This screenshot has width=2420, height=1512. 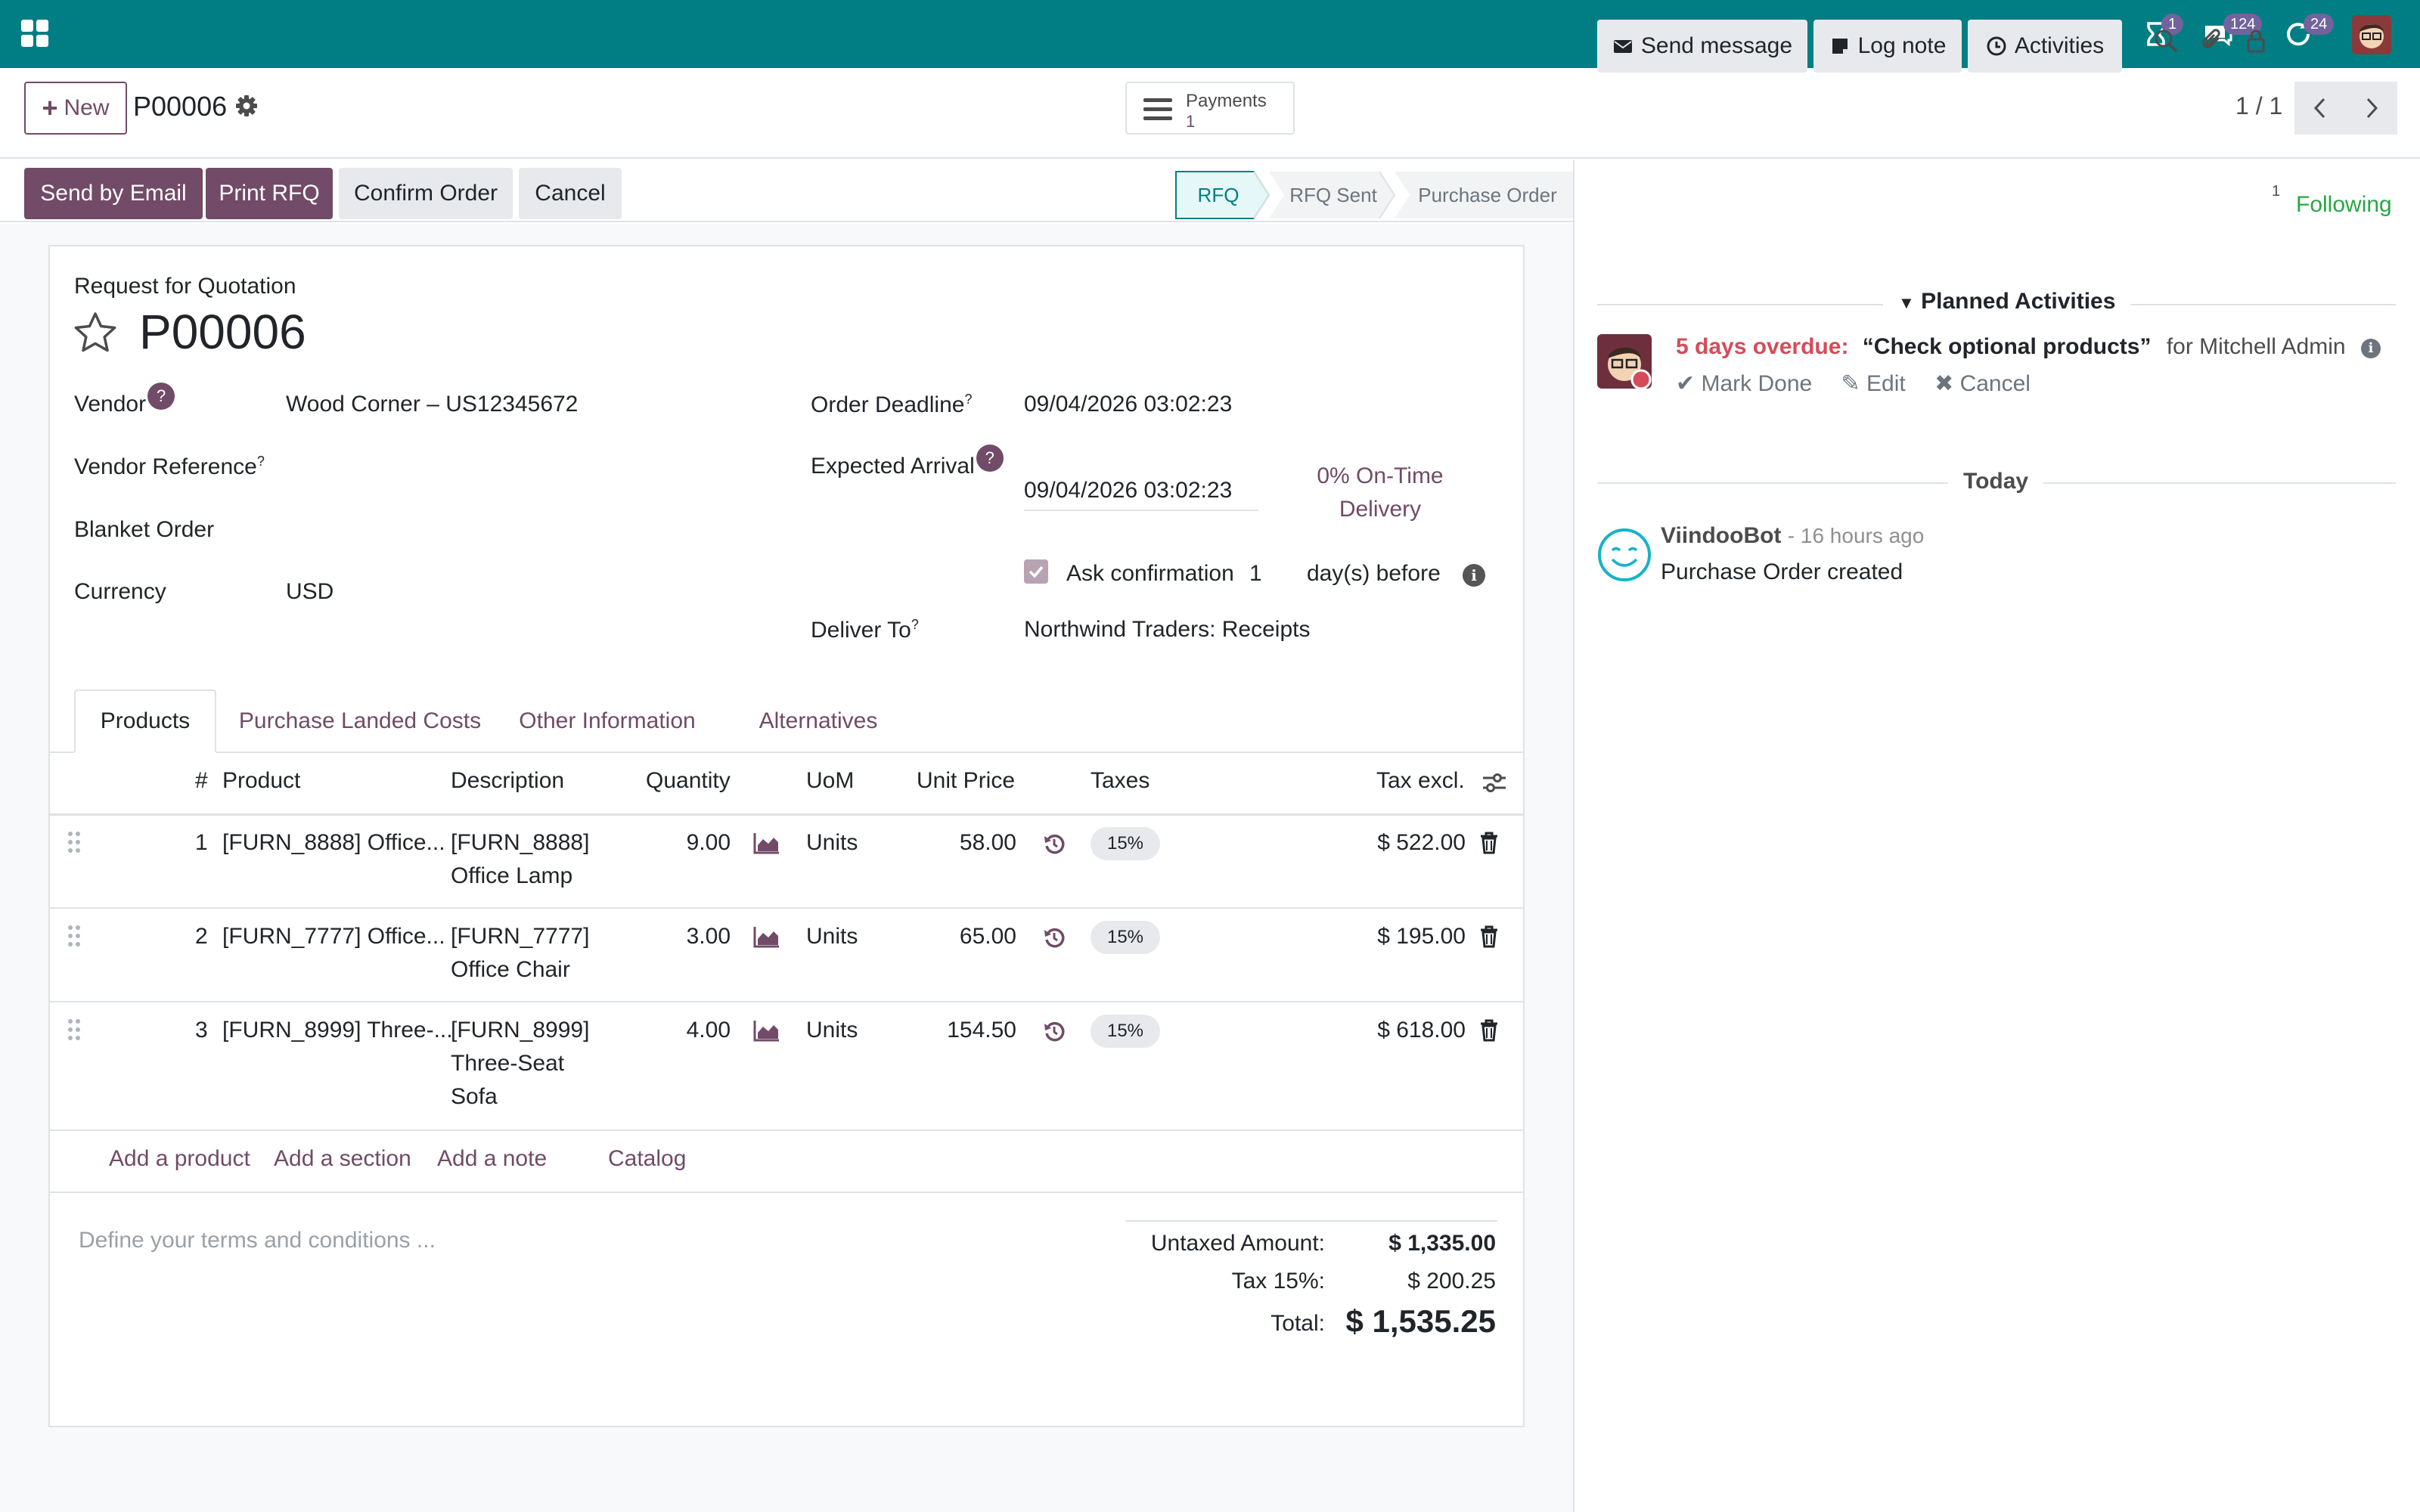 What do you see at coordinates (1982, 383) in the screenshot?
I see `cancel-activity-button: ✖ Cancel` at bounding box center [1982, 383].